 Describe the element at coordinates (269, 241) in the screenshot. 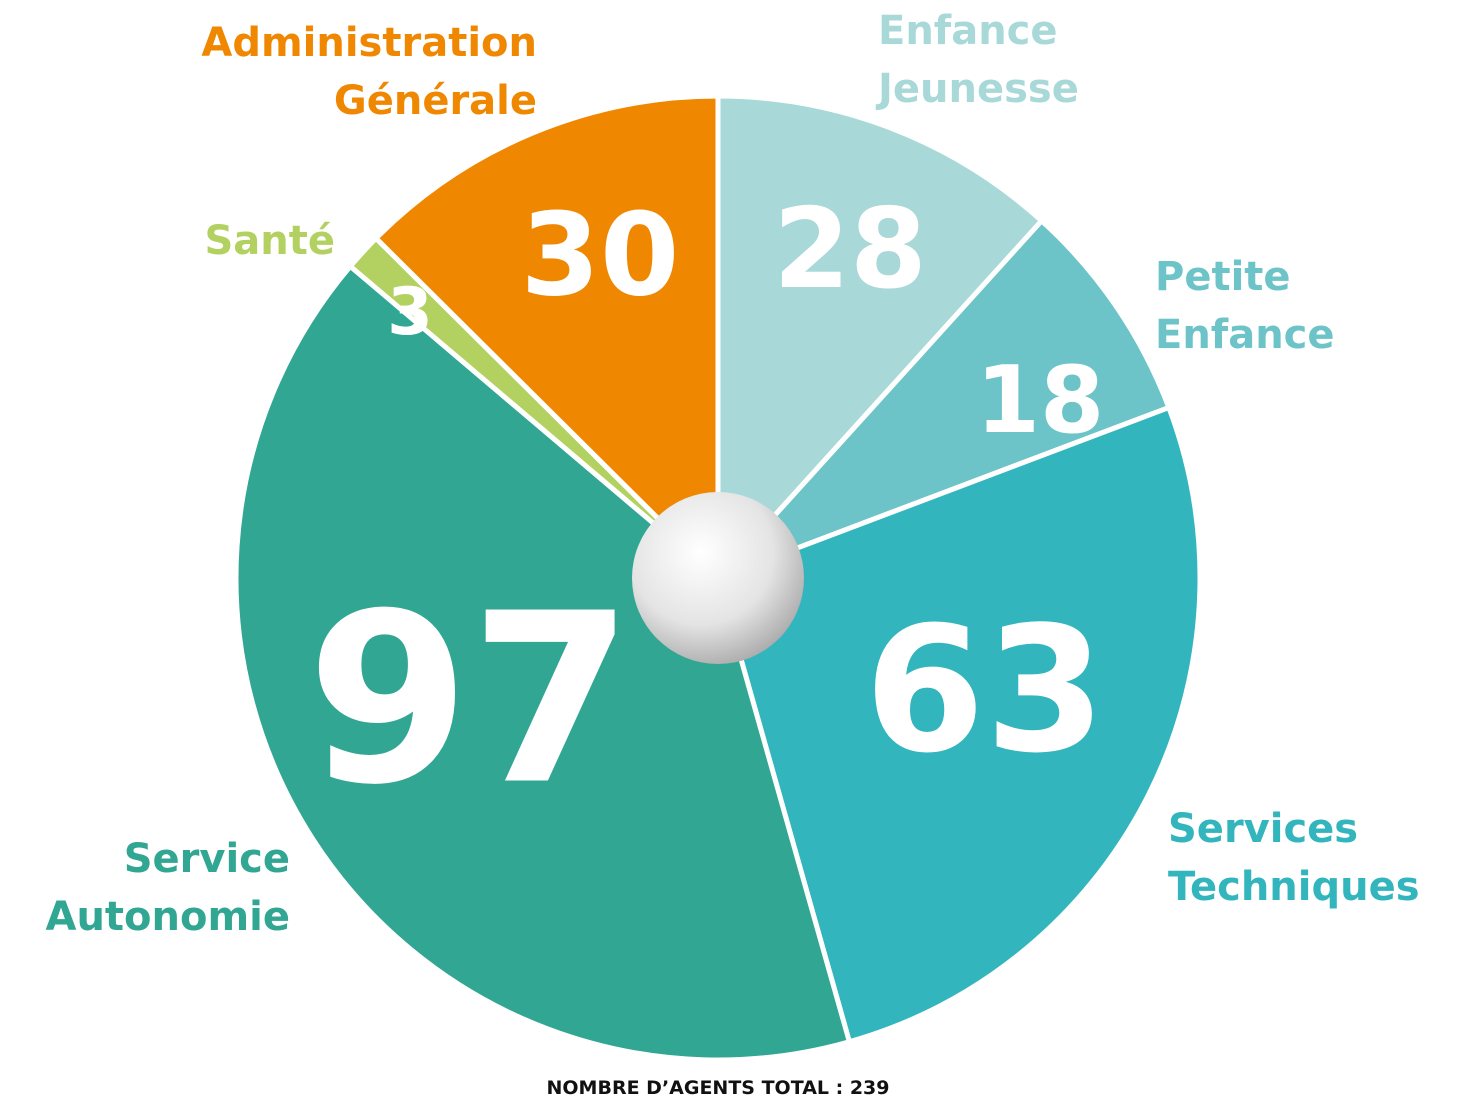

I see `category-label: Santé` at that location.